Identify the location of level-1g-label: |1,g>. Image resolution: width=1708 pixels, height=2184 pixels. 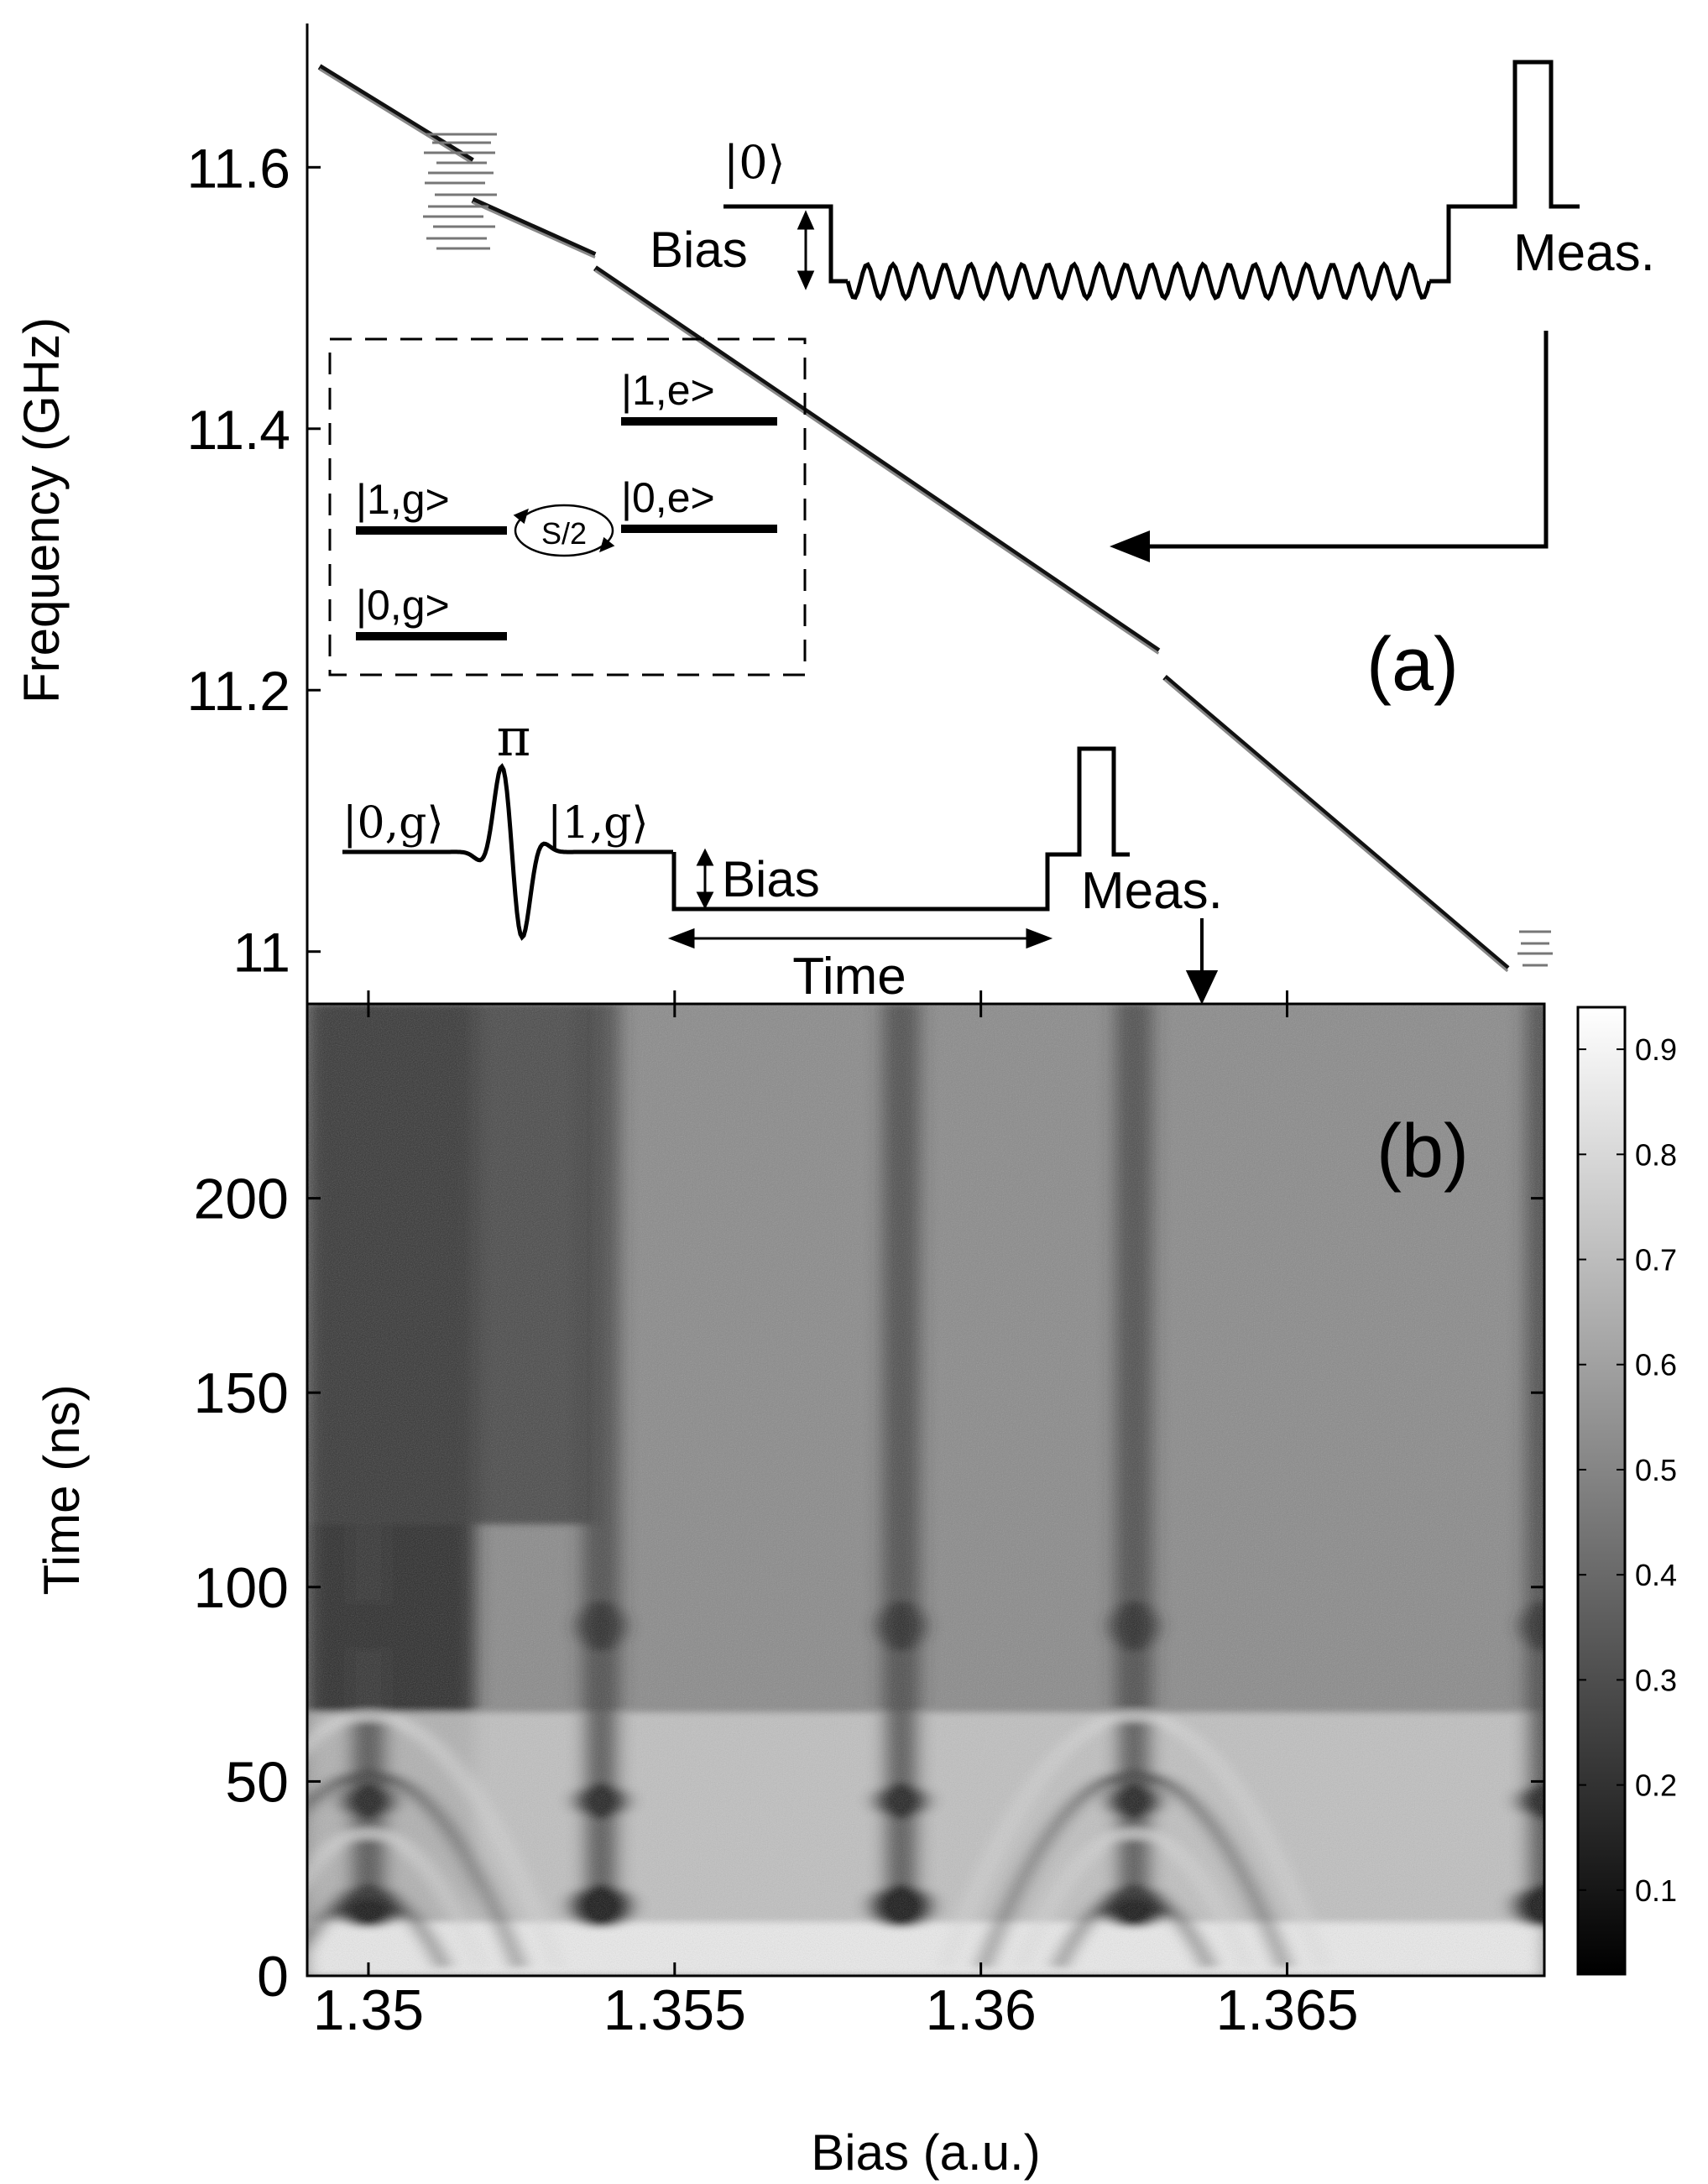
(403, 500).